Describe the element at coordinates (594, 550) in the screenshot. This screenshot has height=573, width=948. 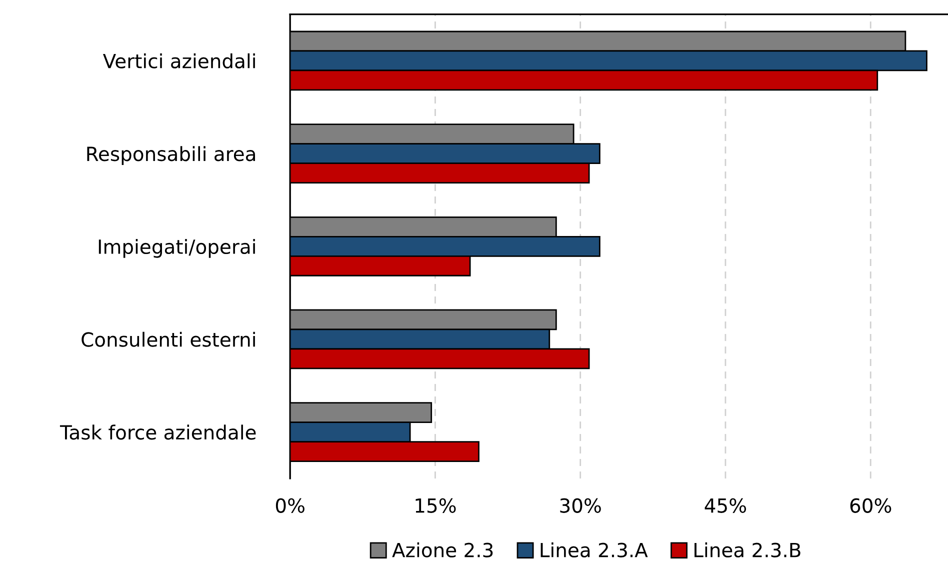
I see `legend-label: Linea 2.3.A` at that location.